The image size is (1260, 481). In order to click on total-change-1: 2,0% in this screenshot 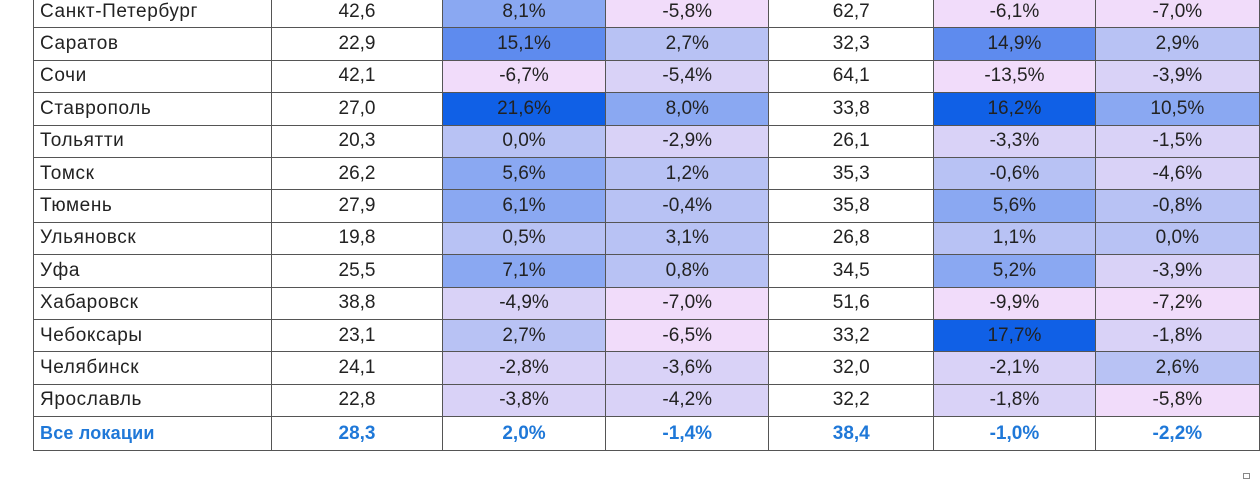, I will do `click(524, 434)`.